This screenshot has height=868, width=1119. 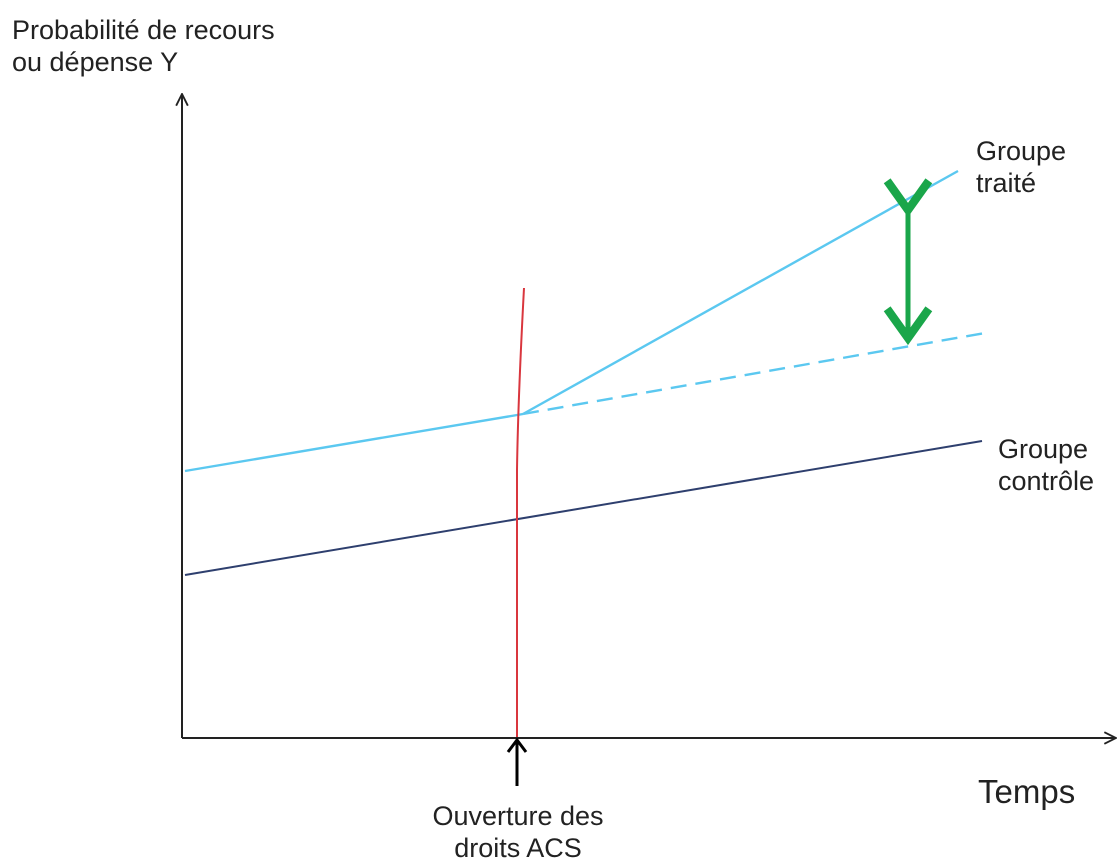 I want to click on event-label-line-2: droits ACS, so click(x=518, y=848).